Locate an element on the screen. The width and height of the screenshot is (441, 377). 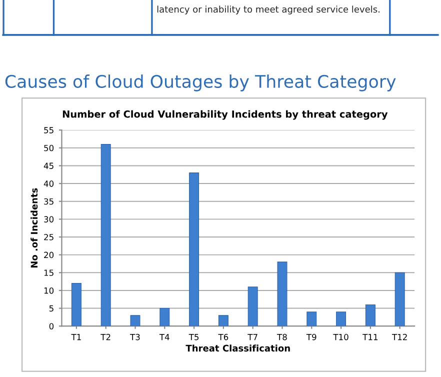
x-tick-label: T1 is located at coordinates (76, 337).